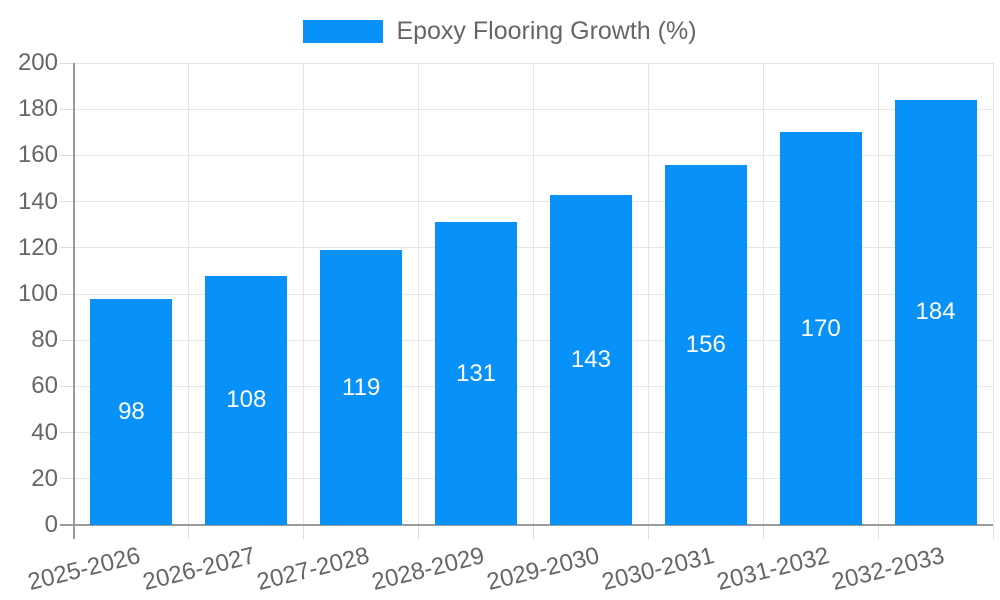  What do you see at coordinates (37, 293) in the screenshot?
I see `y-tick-label: 100` at bounding box center [37, 293].